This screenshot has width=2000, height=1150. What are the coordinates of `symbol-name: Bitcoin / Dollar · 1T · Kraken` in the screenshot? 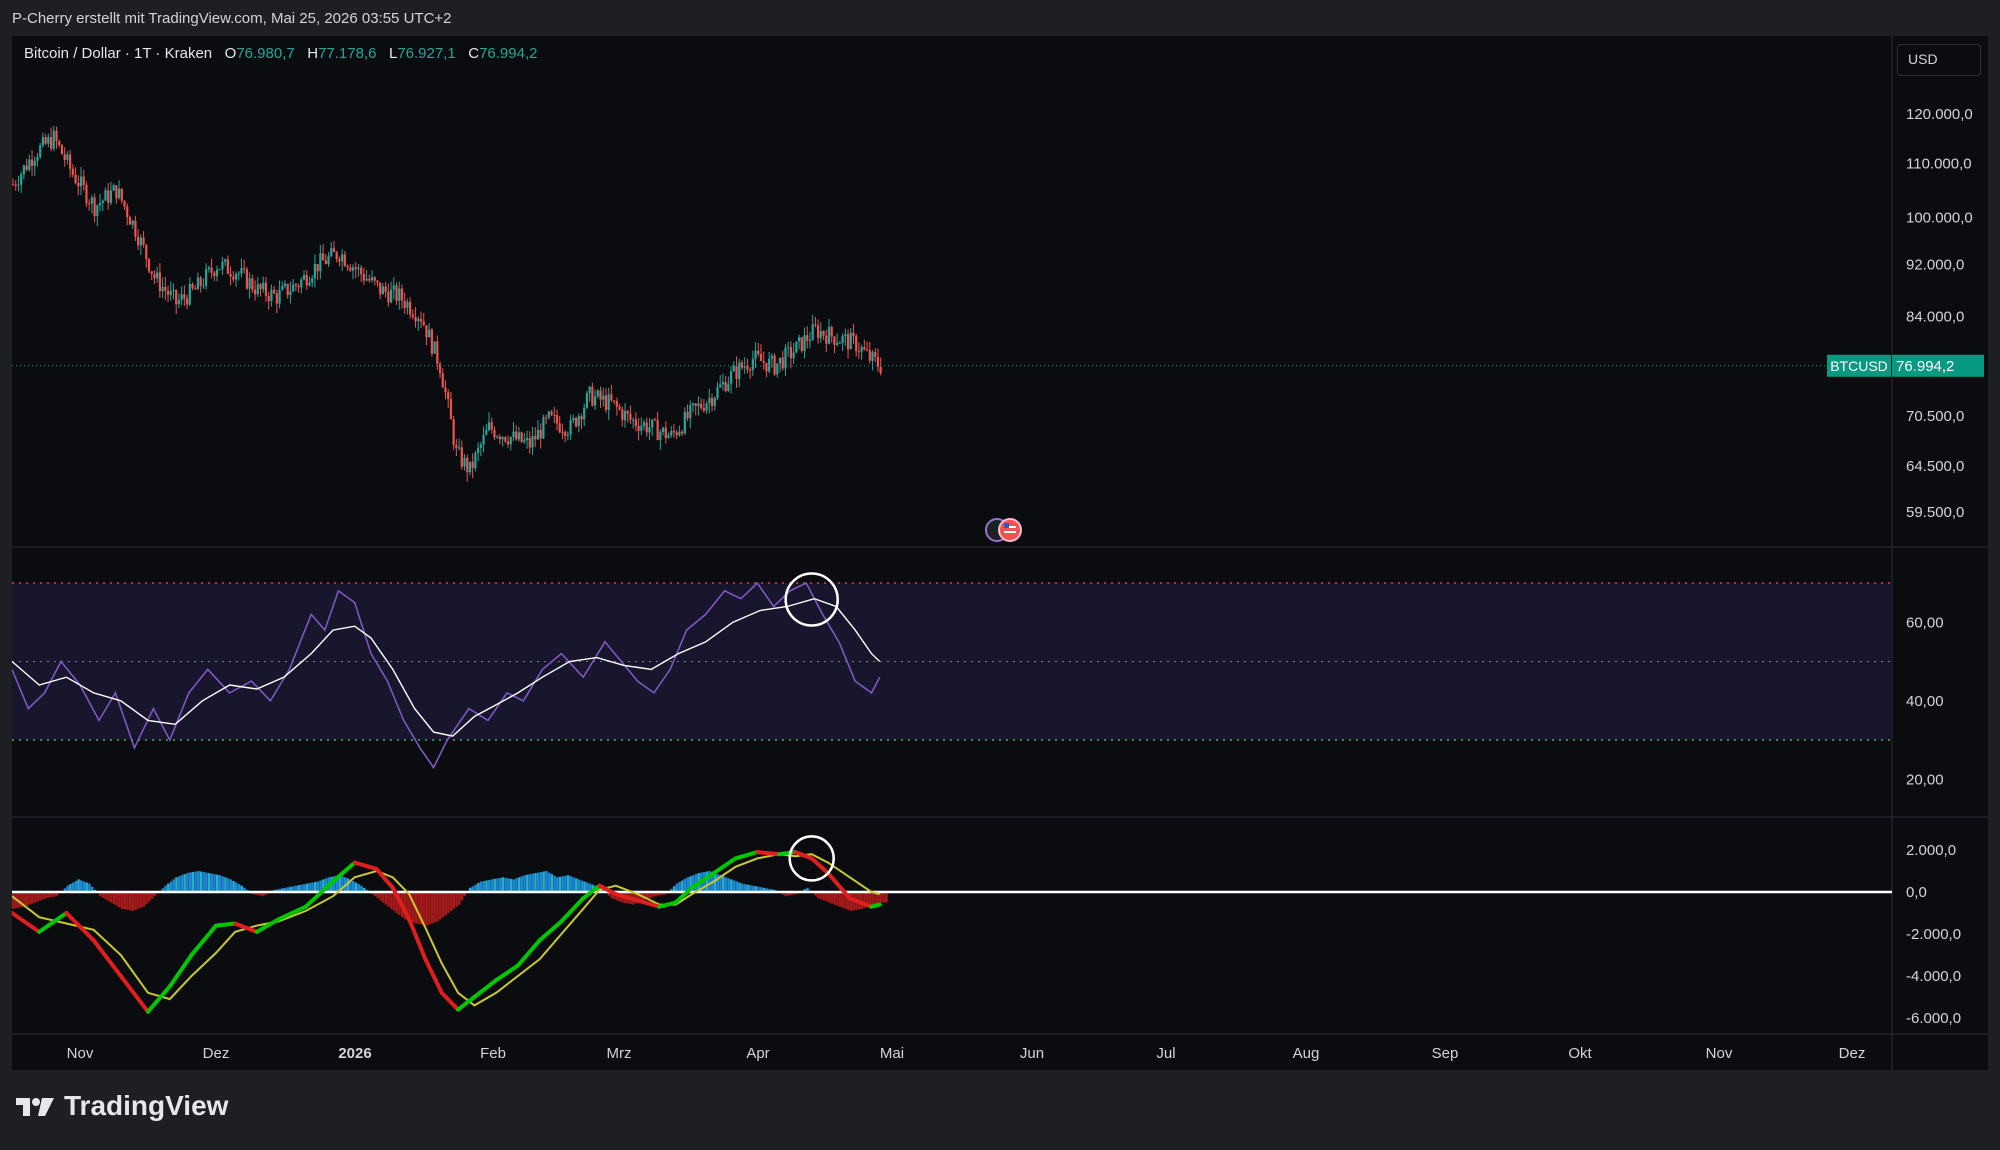 It's located at (118, 53).